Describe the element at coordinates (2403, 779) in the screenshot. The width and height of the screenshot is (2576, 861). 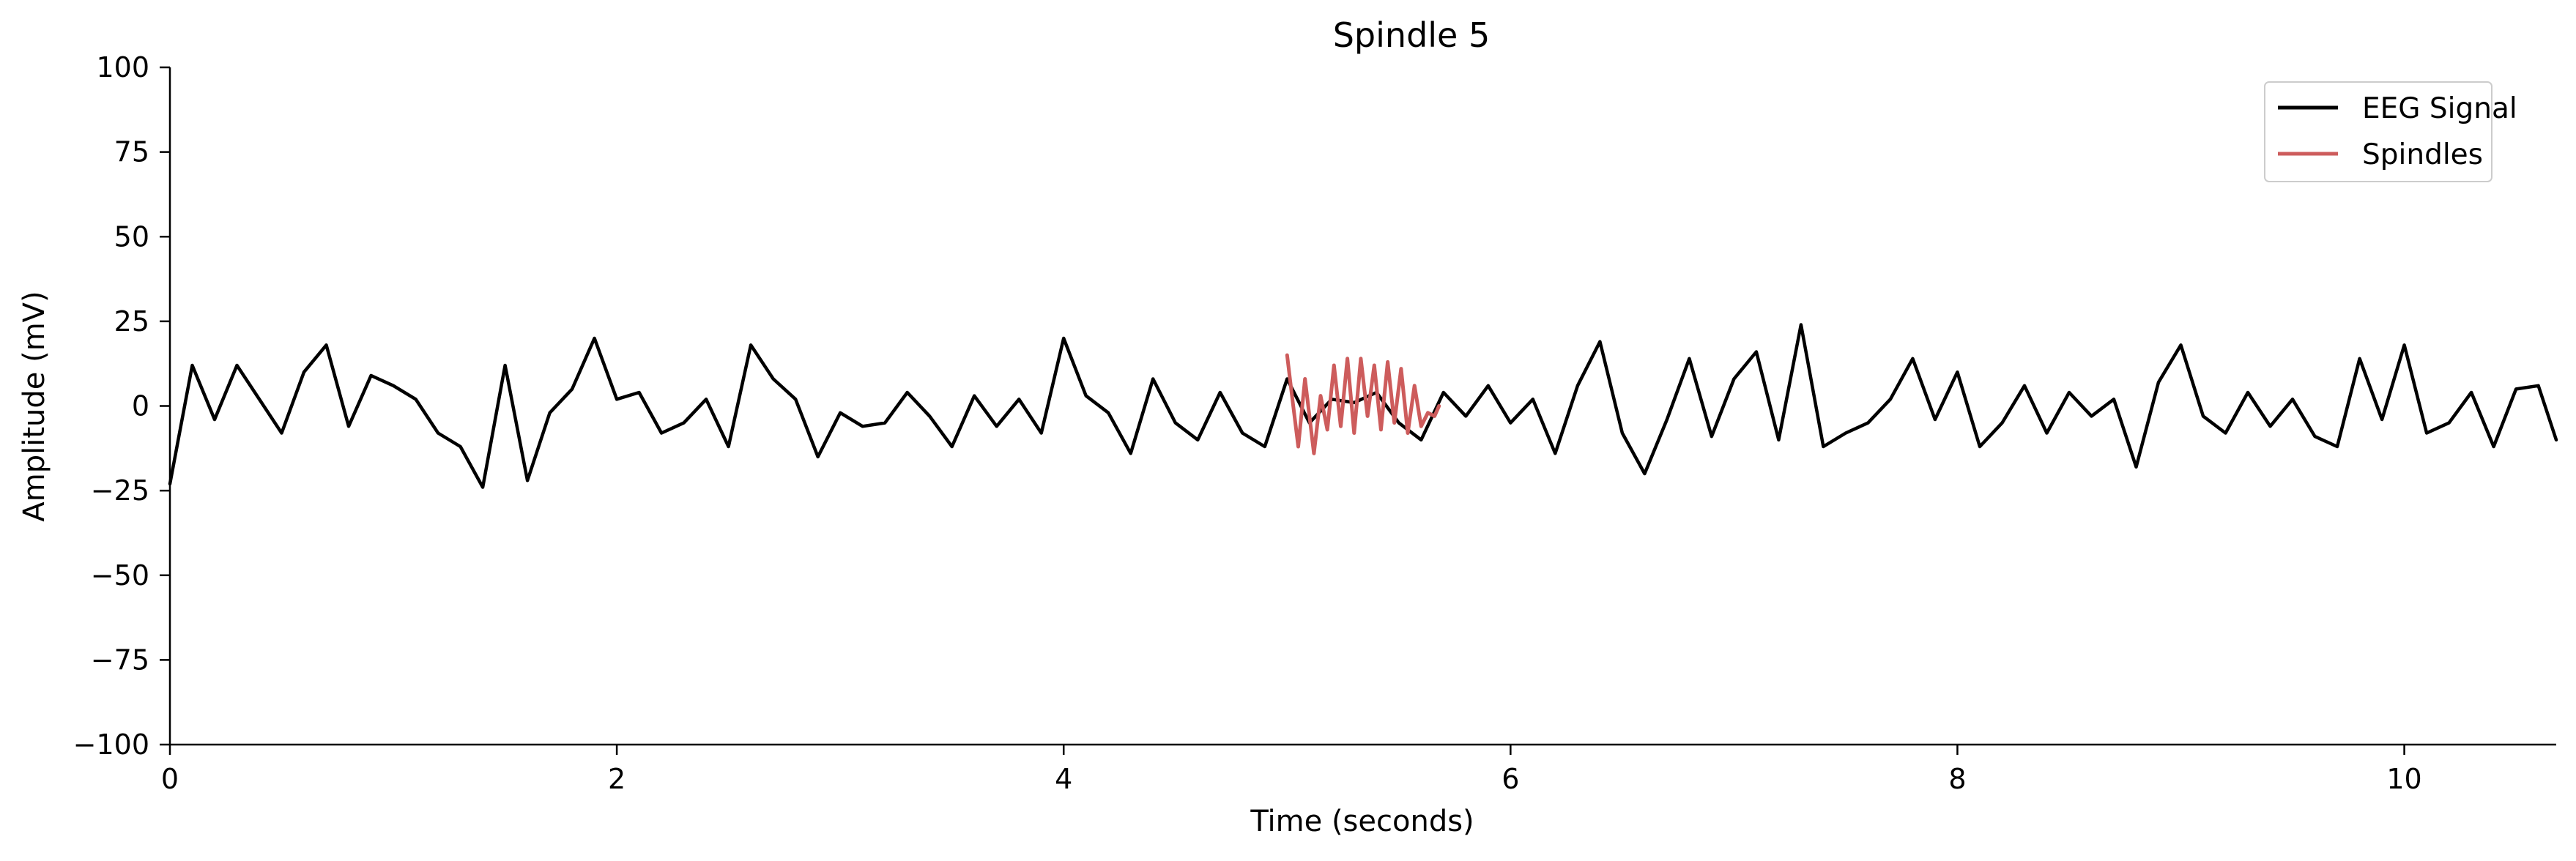
I see `x-tick-label: 10` at that location.